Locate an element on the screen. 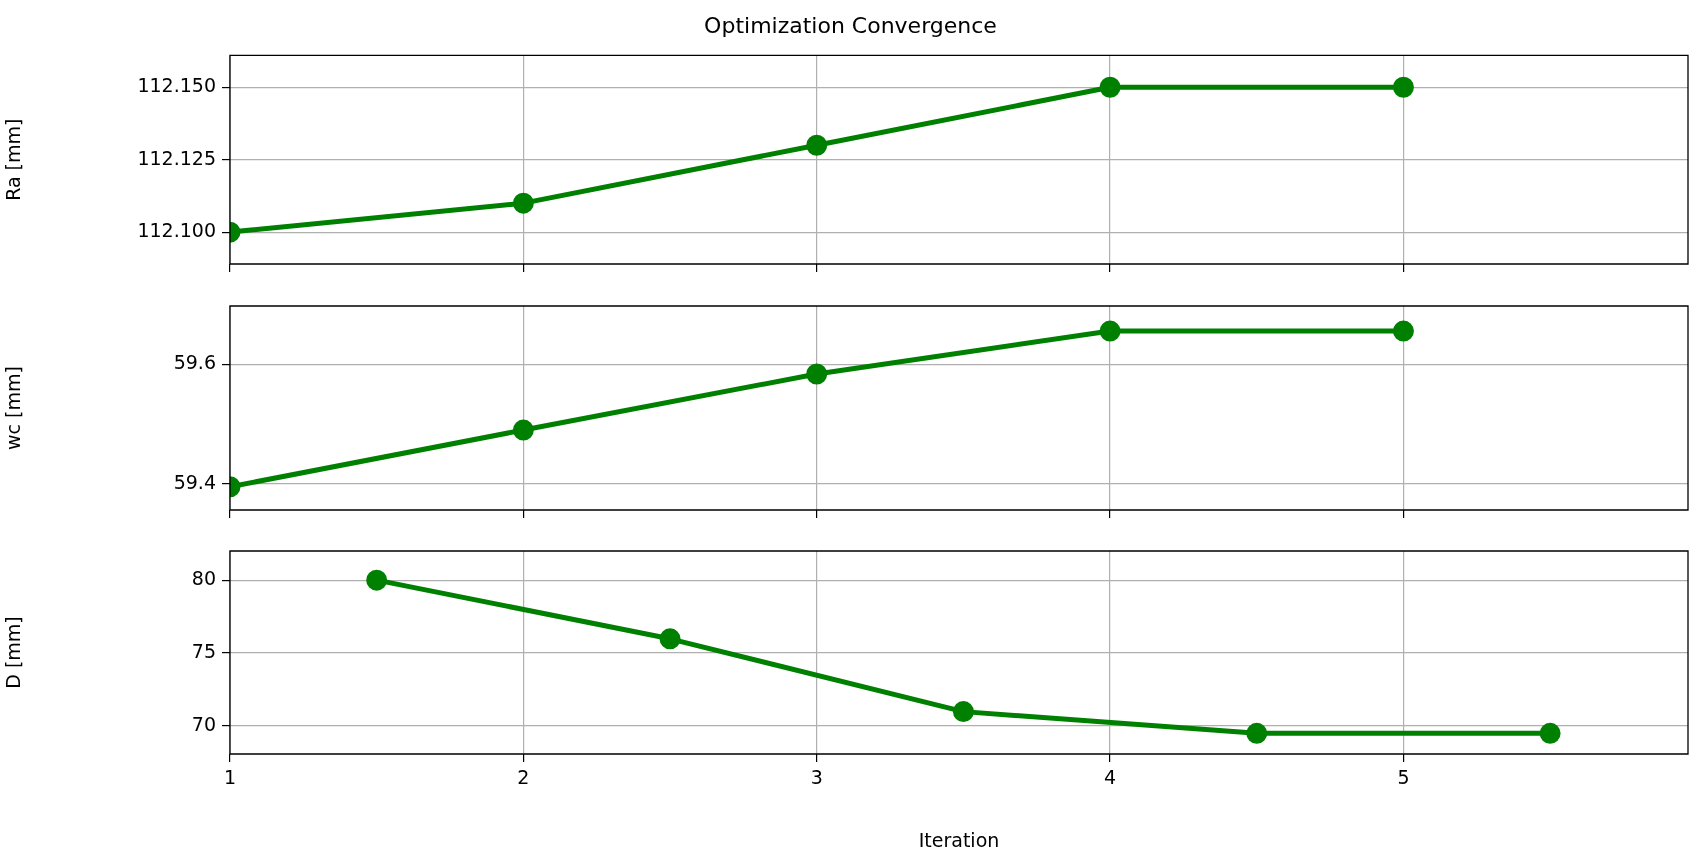  x-tick-label: 1 is located at coordinates (230, 777).